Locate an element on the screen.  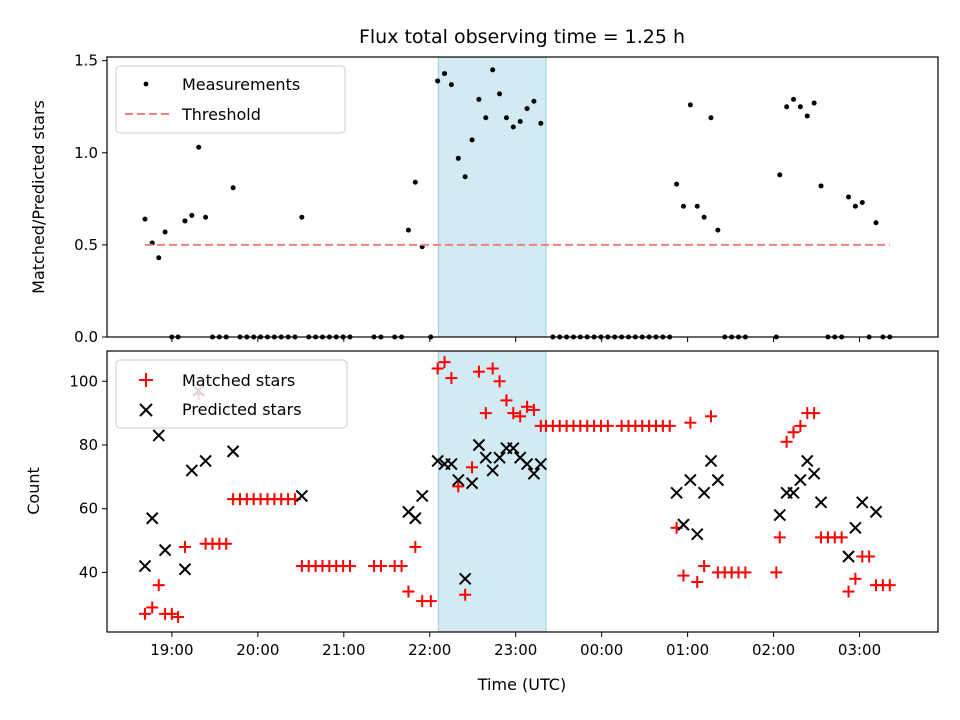
bottom-legend-box is located at coordinates (231, 394).